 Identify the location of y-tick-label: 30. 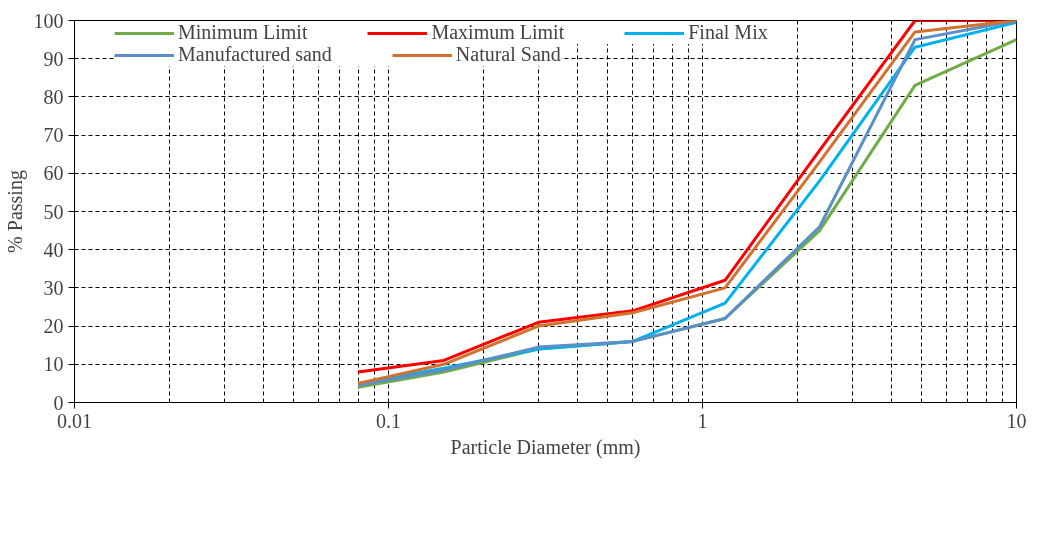
(53, 287).